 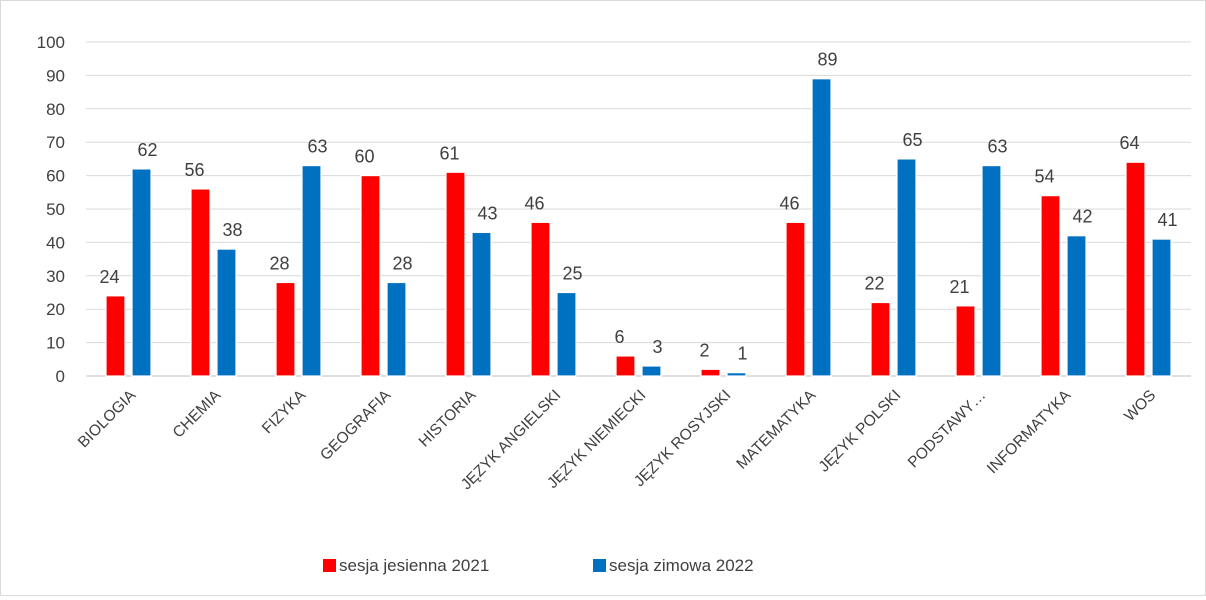 What do you see at coordinates (284, 411) in the screenshot?
I see `x-category-label: FIZYKA` at bounding box center [284, 411].